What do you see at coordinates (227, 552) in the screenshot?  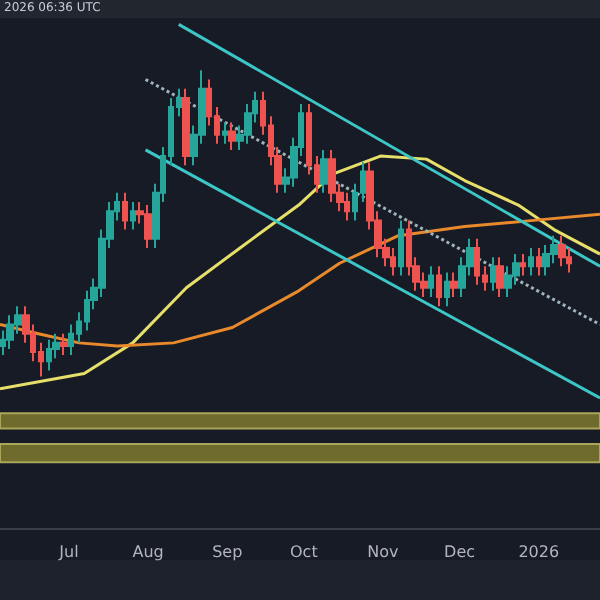 I see `x-tick-label: Sep` at bounding box center [227, 552].